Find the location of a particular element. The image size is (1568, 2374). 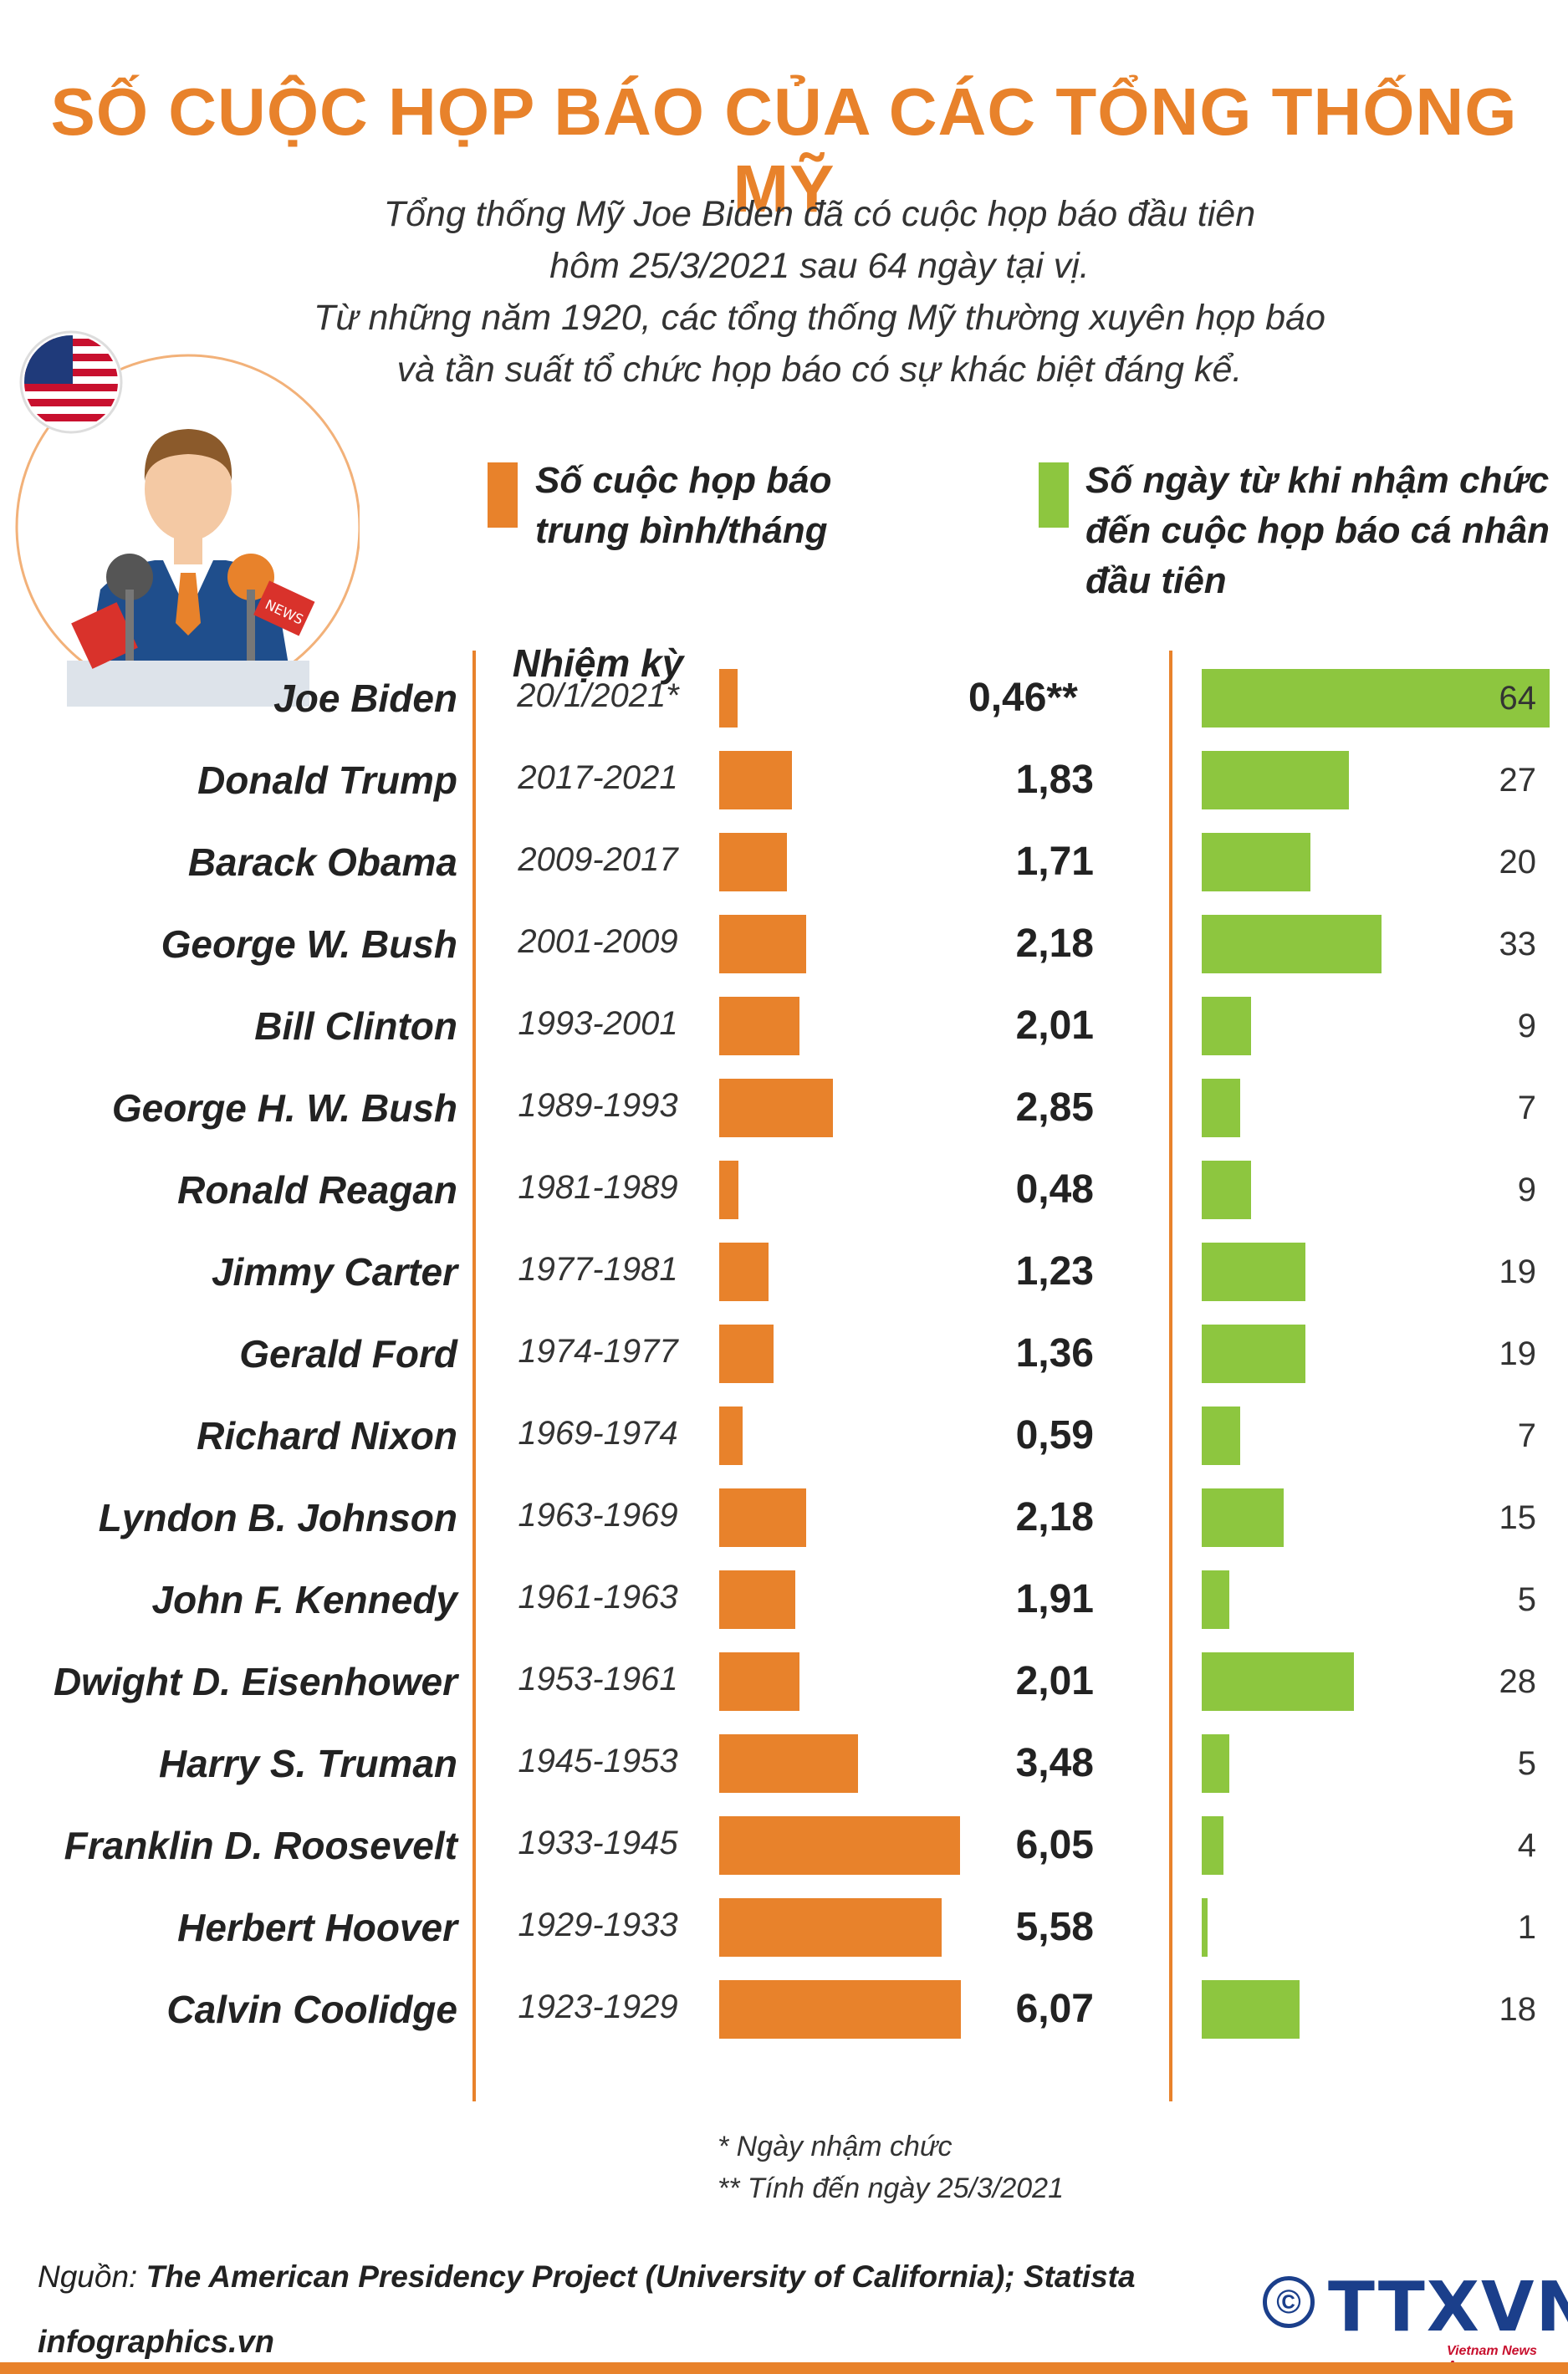

president-name: Richard Nixon is located at coordinates (327, 1436).